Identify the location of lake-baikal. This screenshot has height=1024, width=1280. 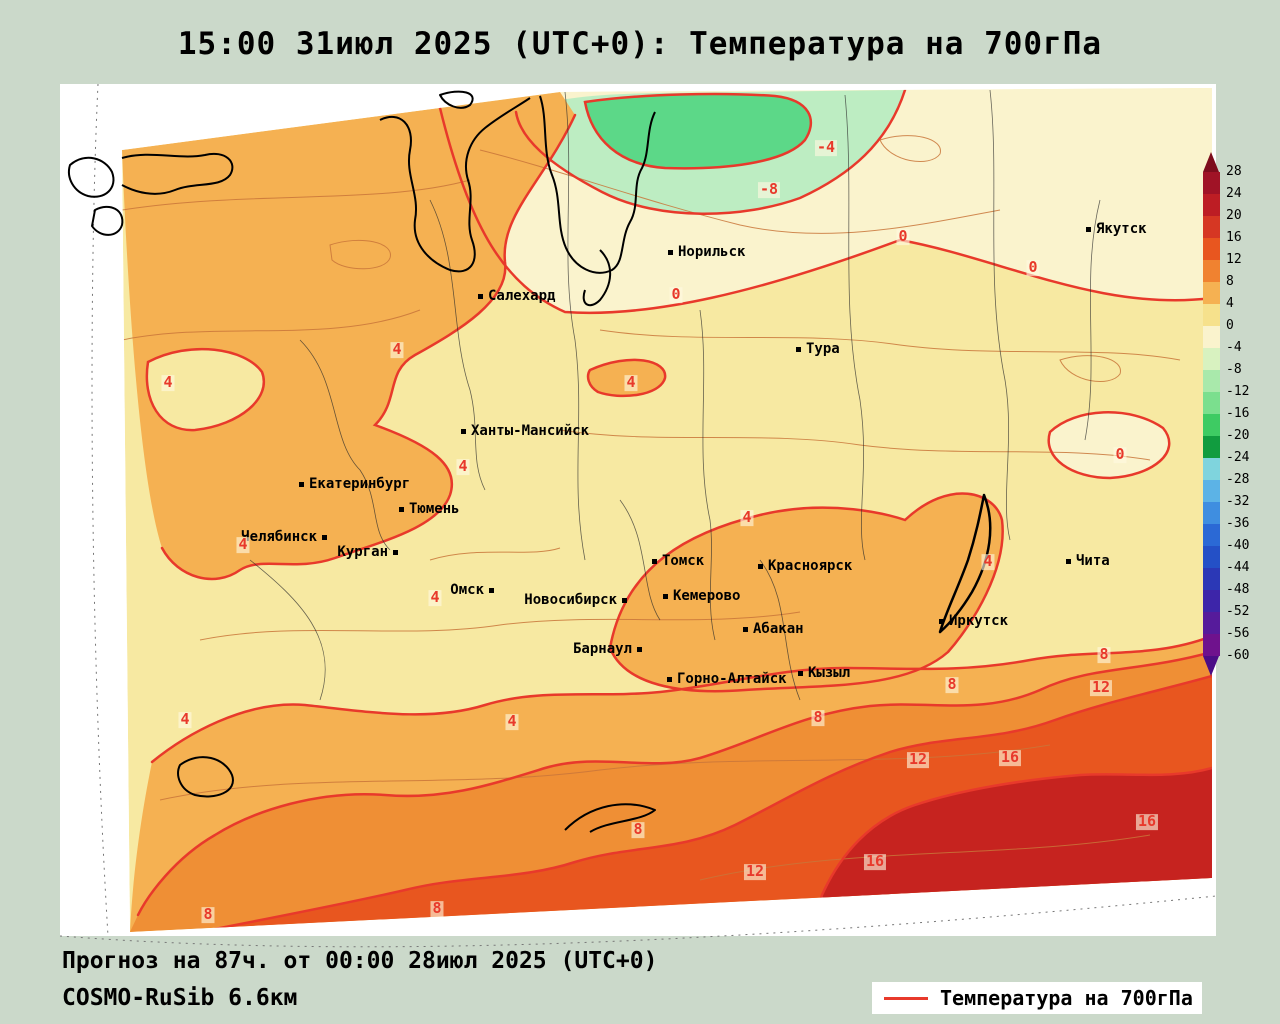
(965, 563).